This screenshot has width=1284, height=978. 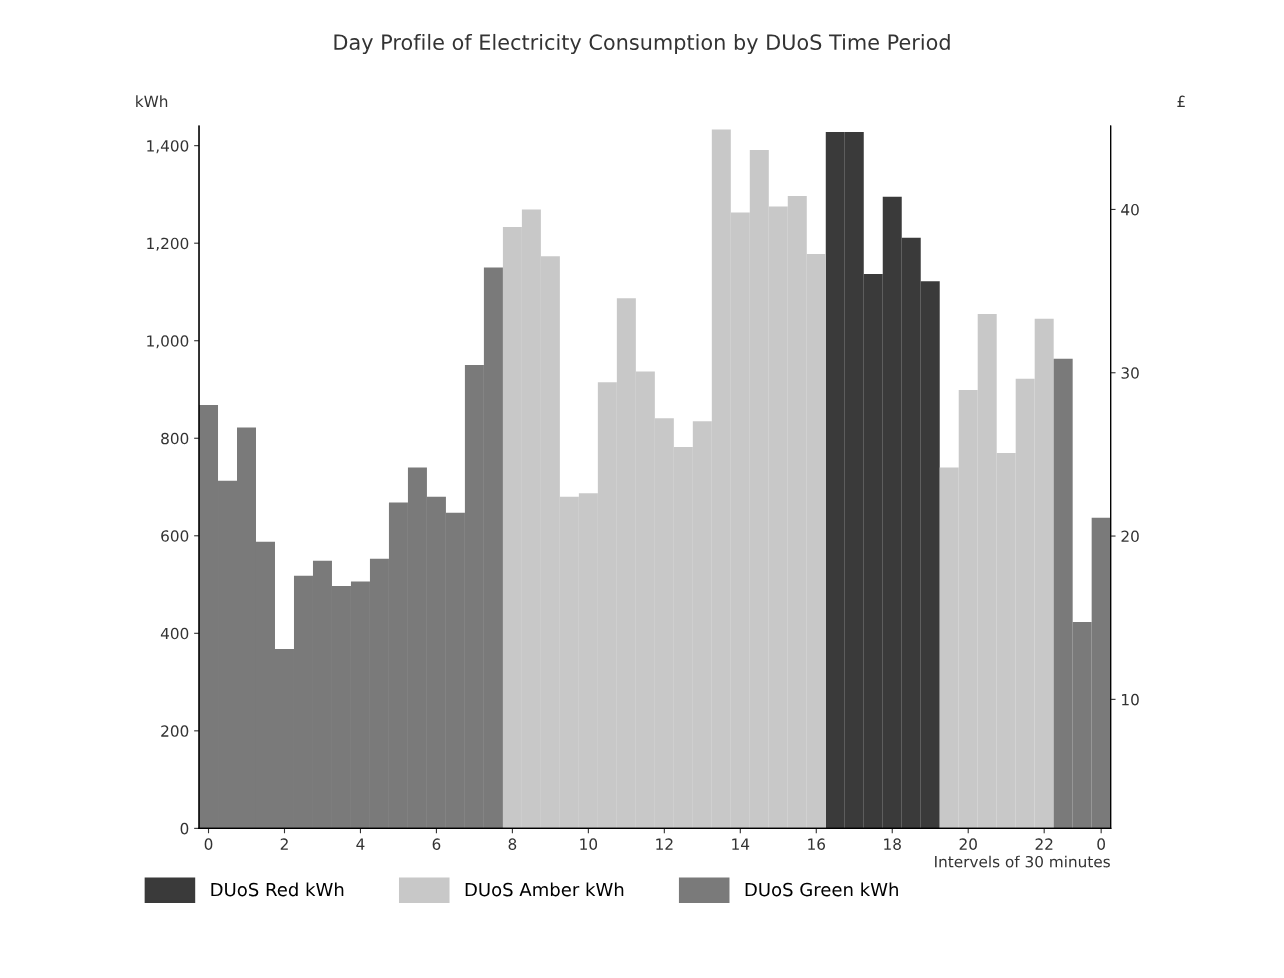 I want to click on chart-title: Day Profile of Electricity Consumption by DUoS Time Period, so click(x=642, y=44).